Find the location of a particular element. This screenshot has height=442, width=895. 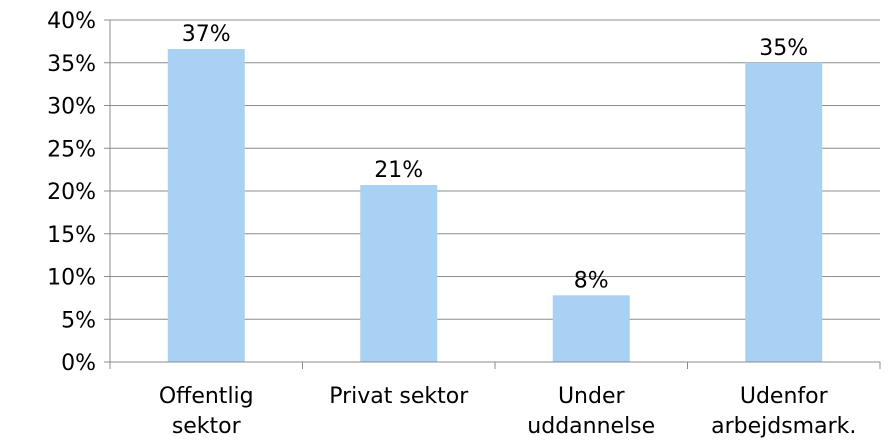

category-label: sektor is located at coordinates (207, 426).